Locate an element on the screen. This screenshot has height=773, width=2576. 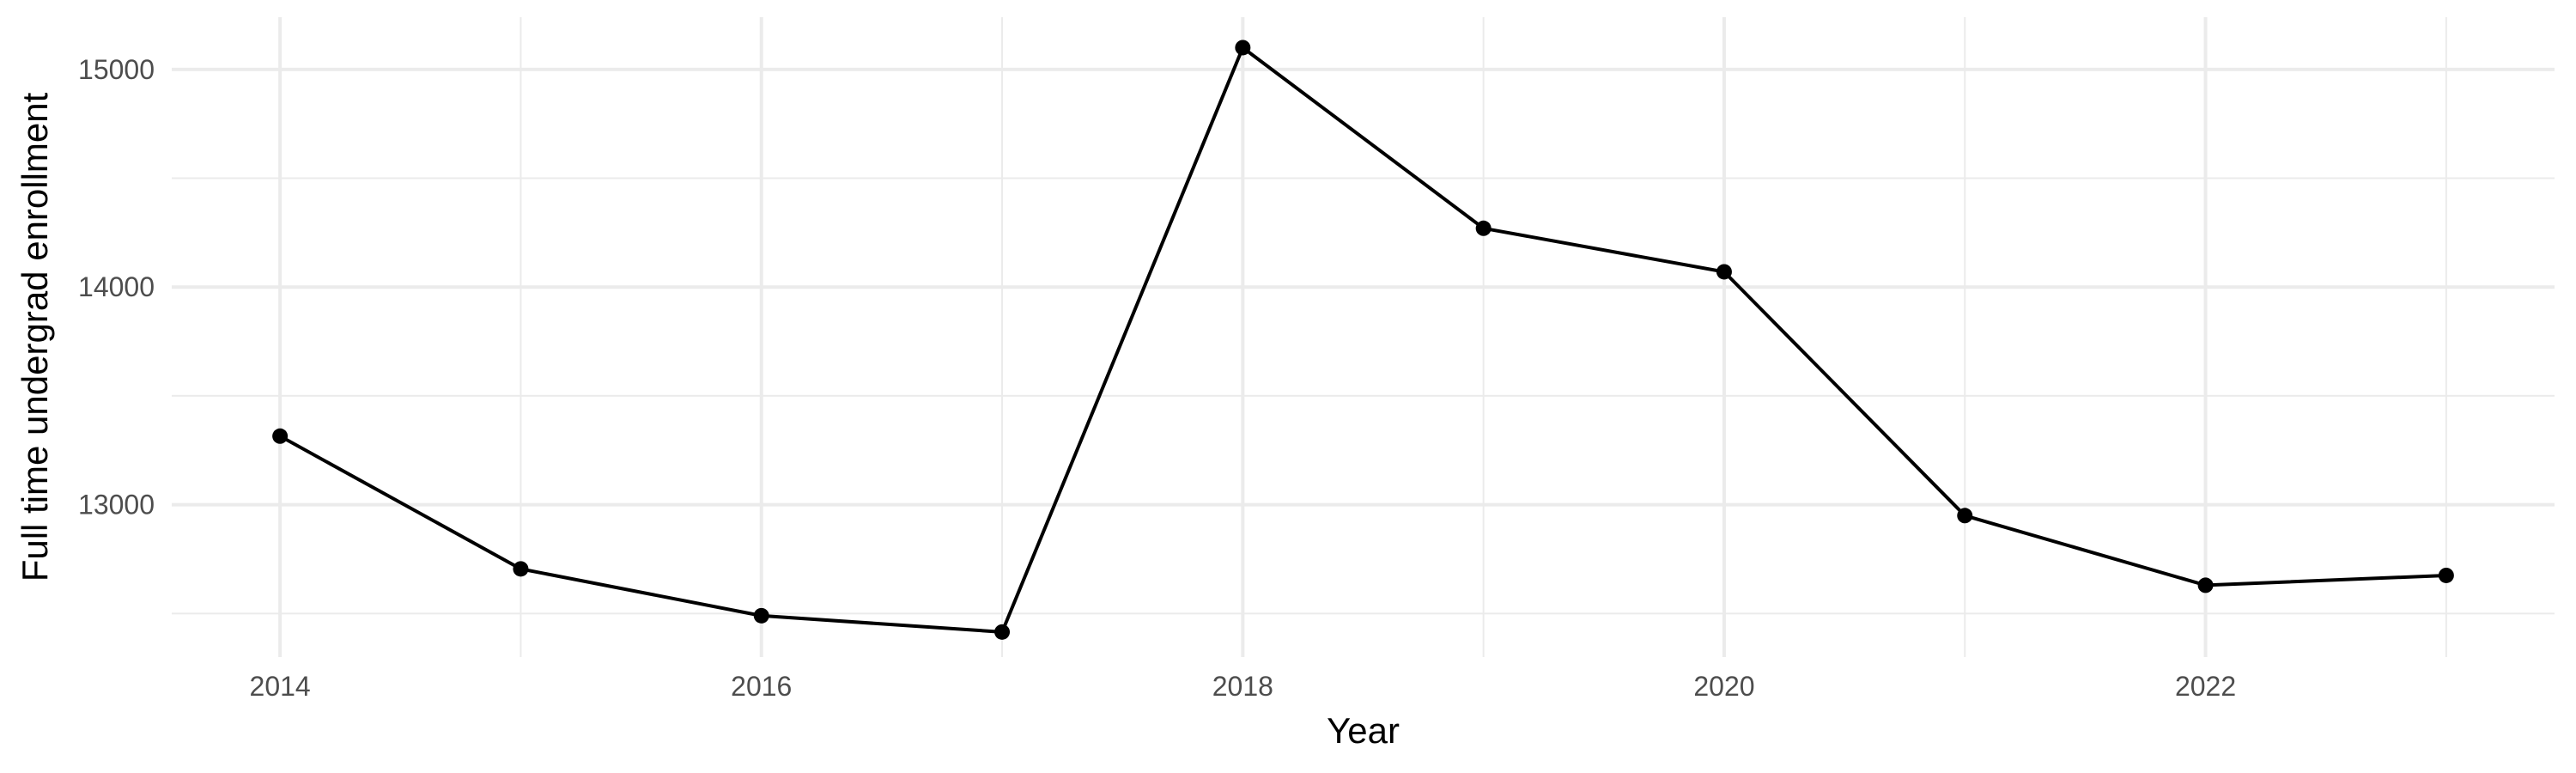
y-axis-title: Full time undergrad enrollment is located at coordinates (35, 336).